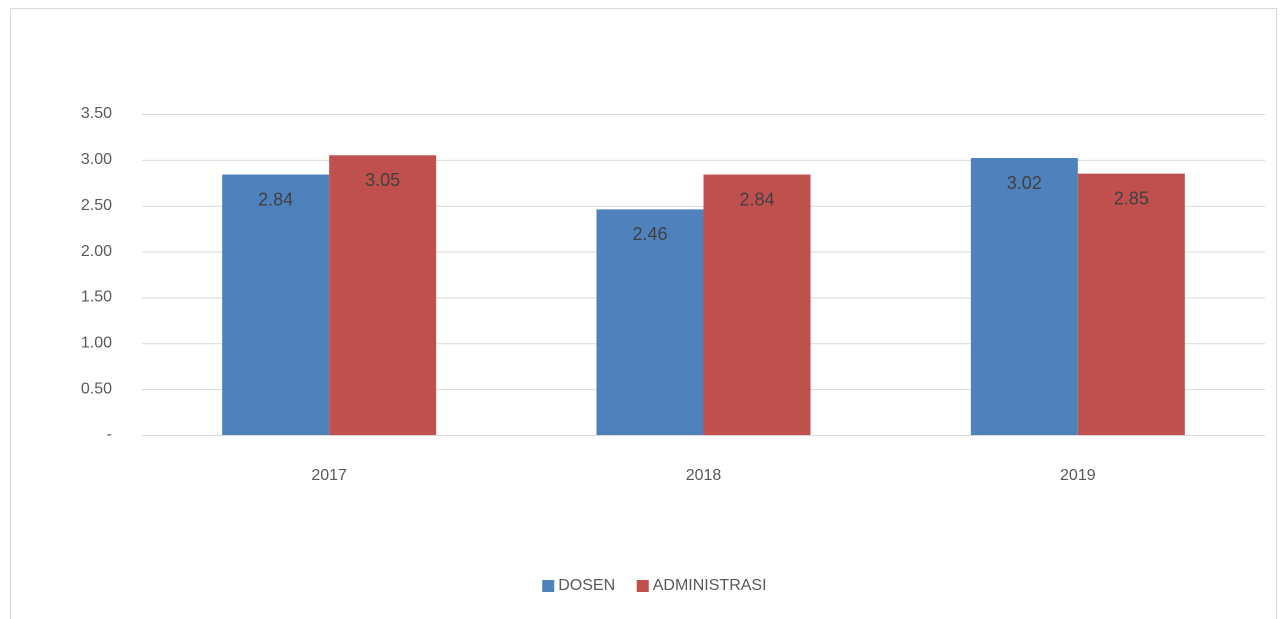 Image resolution: width=1282 pixels, height=619 pixels. What do you see at coordinates (649, 234) in the screenshot?
I see `data-label: 2.46` at bounding box center [649, 234].